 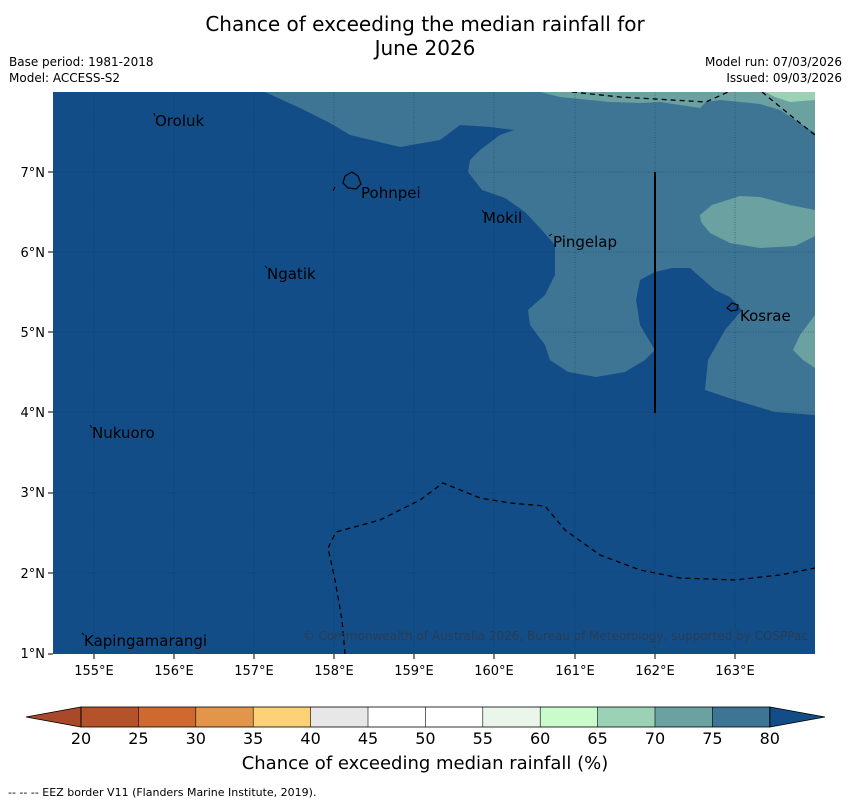 What do you see at coordinates (784, 78) in the screenshot?
I see `issued-date: Issued: 09/03/2026` at bounding box center [784, 78].